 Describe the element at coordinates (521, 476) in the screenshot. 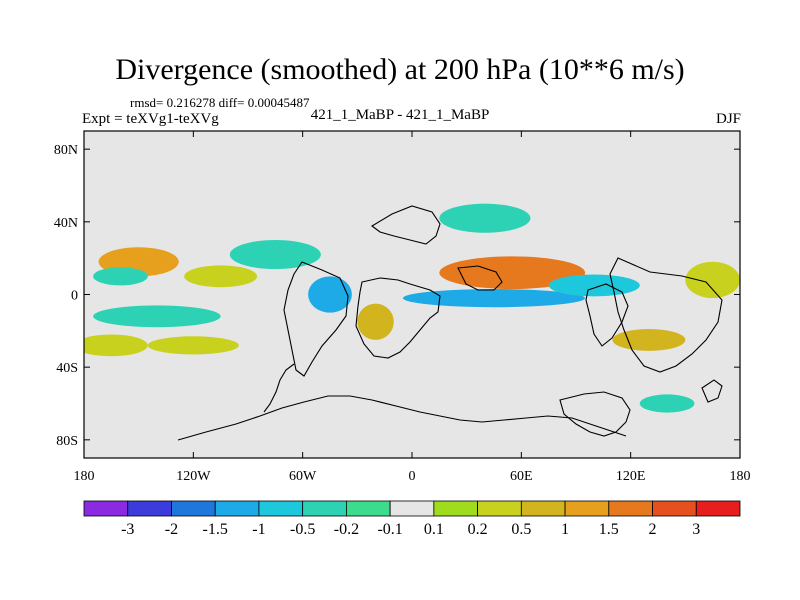

I see `x-tick-label-4: 60E` at that location.